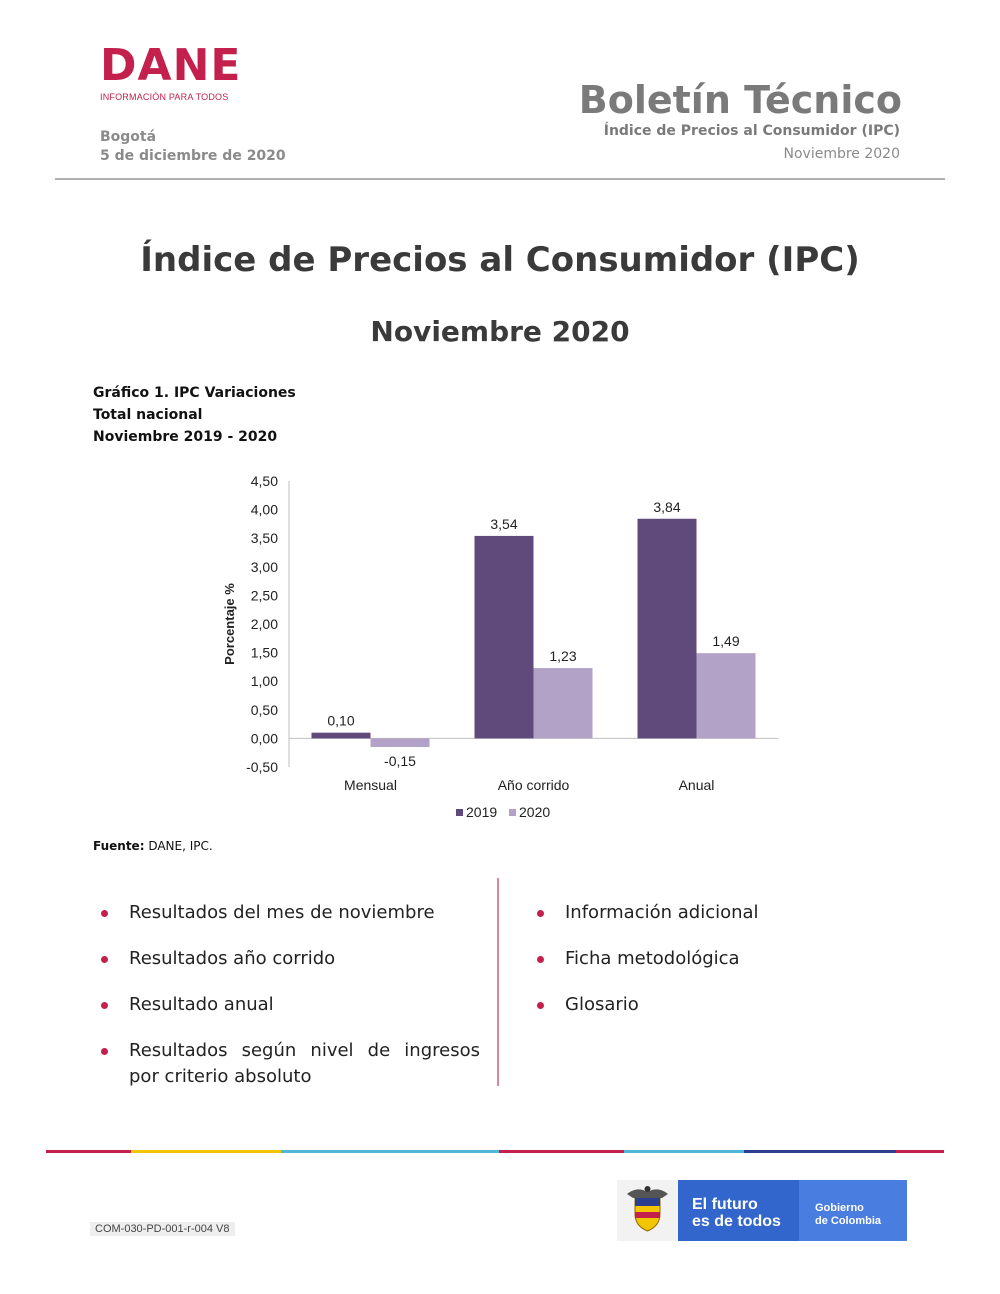 This screenshot has width=1000, height=1294. Describe the element at coordinates (185, 437) in the screenshot. I see `chart-caption-line3: Noviembre 2019 - 2020` at that location.